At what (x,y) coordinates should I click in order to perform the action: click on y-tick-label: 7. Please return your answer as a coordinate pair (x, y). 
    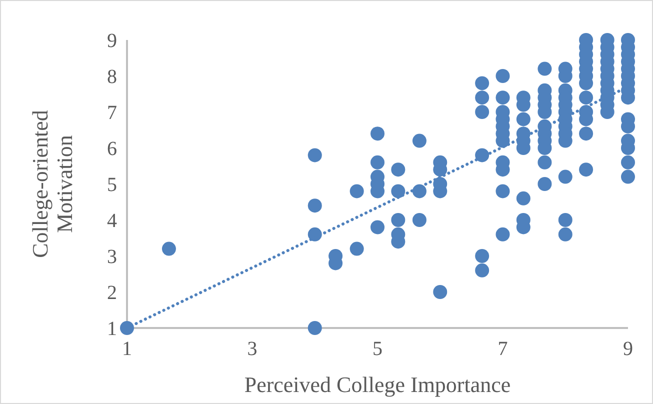
    Looking at the image, I should click on (112, 113).